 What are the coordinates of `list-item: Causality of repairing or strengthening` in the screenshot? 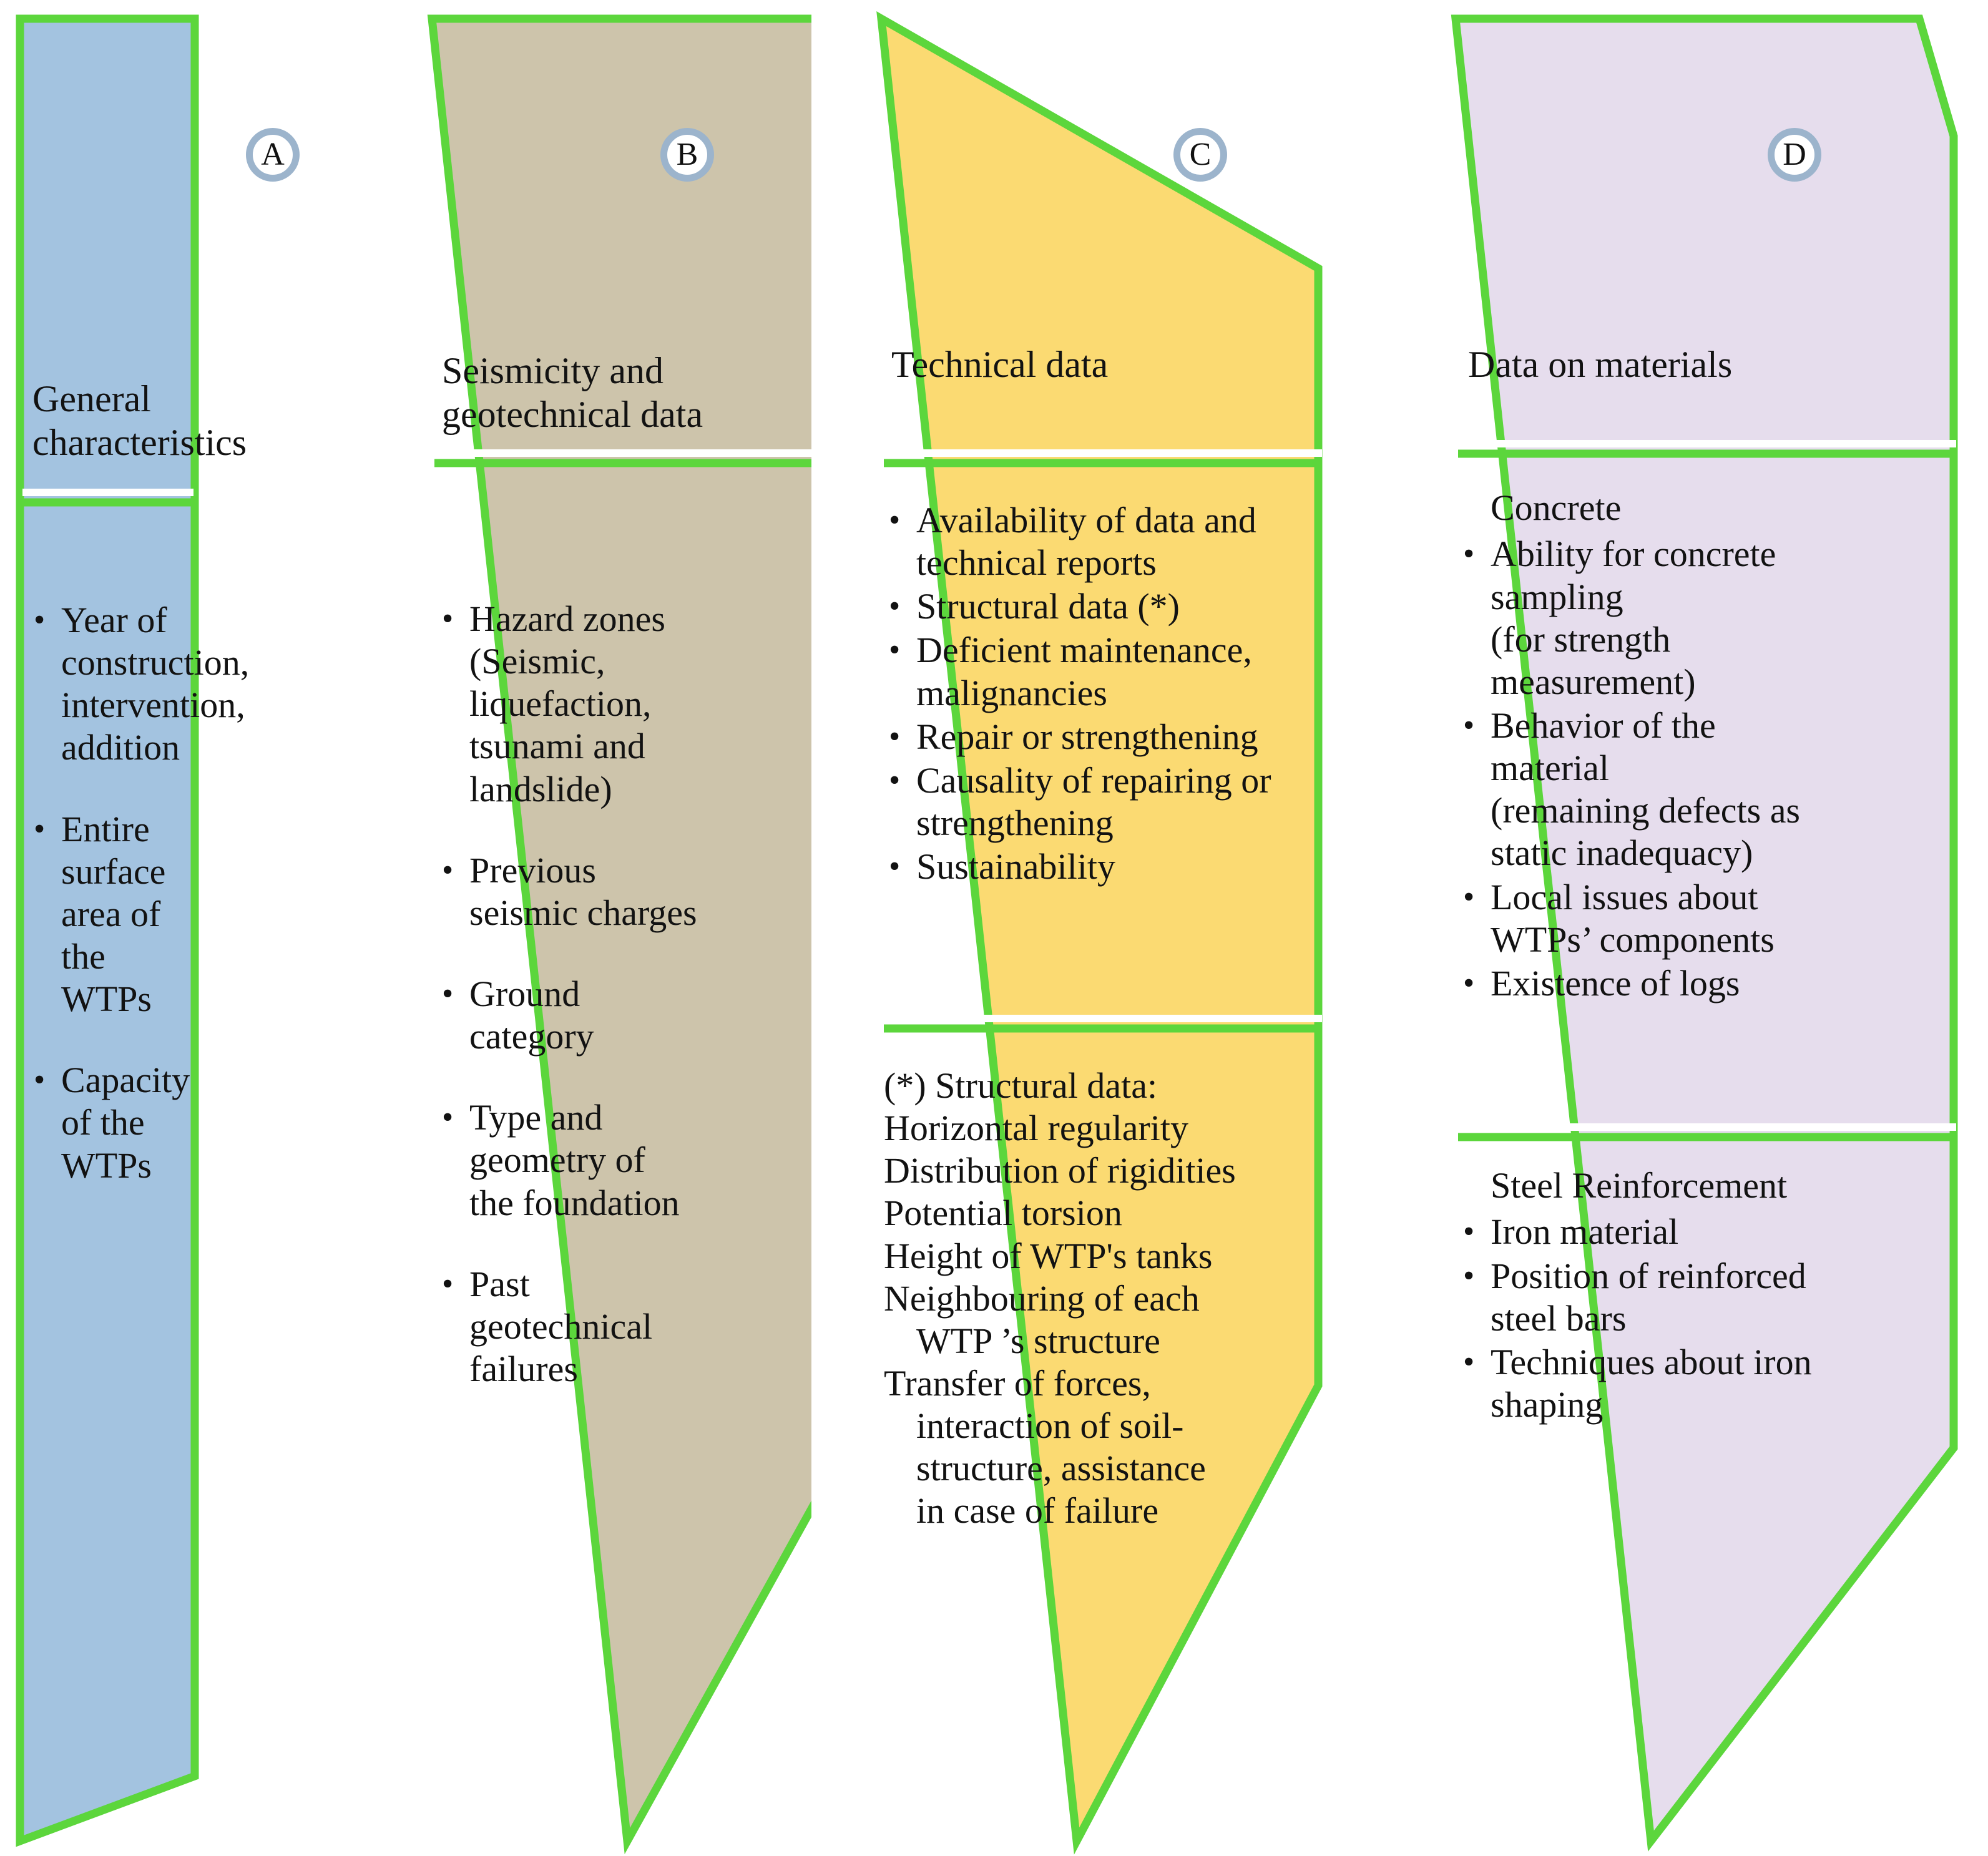 It's located at (1108, 801).